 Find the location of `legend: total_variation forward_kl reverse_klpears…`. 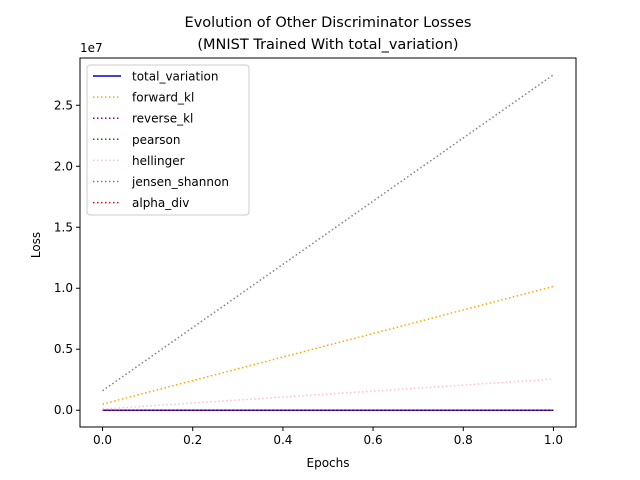

legend: total_variation forward_kl reverse_klpears… is located at coordinates (168, 140).